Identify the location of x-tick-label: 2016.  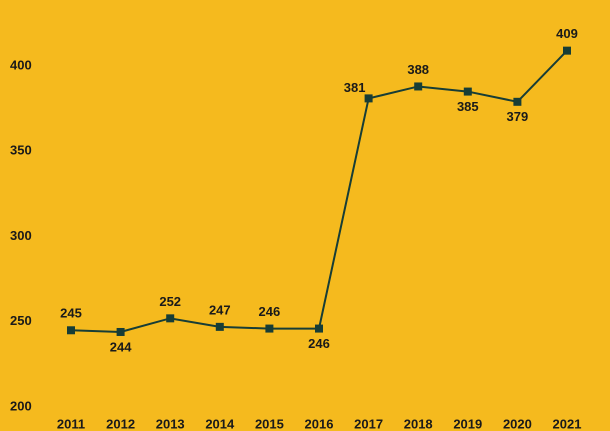
(319, 423).